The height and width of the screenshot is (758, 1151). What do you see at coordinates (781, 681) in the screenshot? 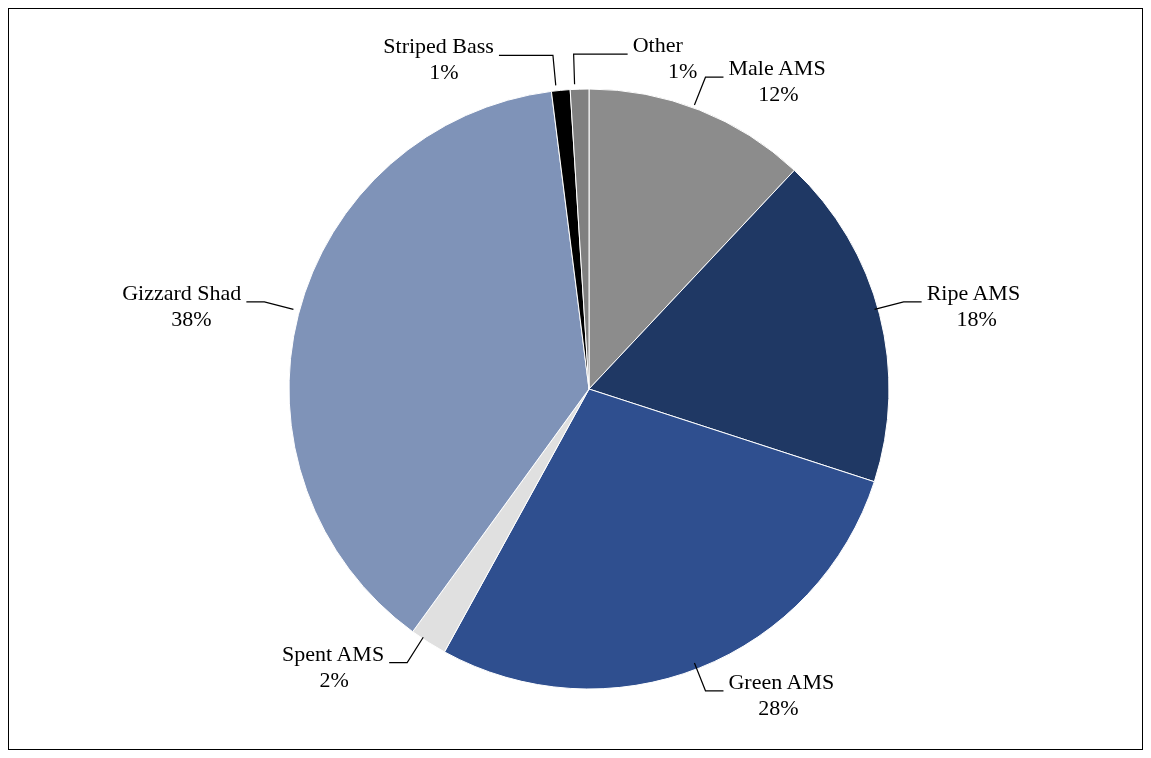
I see `slice-label: Green AMS` at bounding box center [781, 681].